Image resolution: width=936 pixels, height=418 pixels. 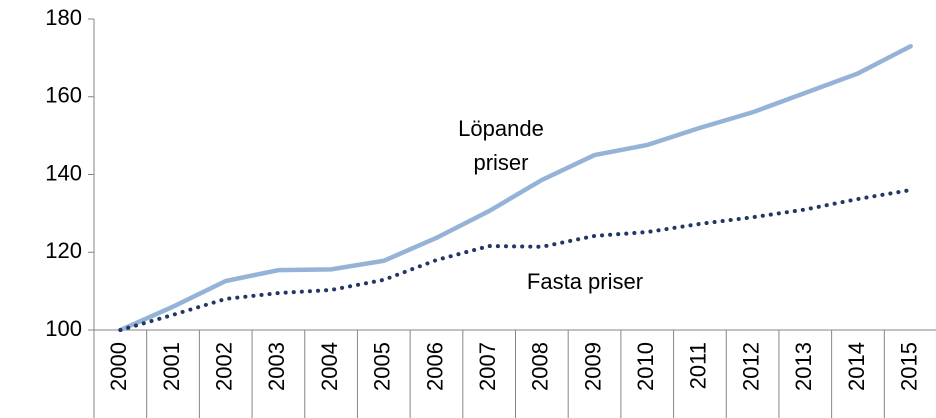 I want to click on y-tick-label: 120, so click(x=63, y=250).